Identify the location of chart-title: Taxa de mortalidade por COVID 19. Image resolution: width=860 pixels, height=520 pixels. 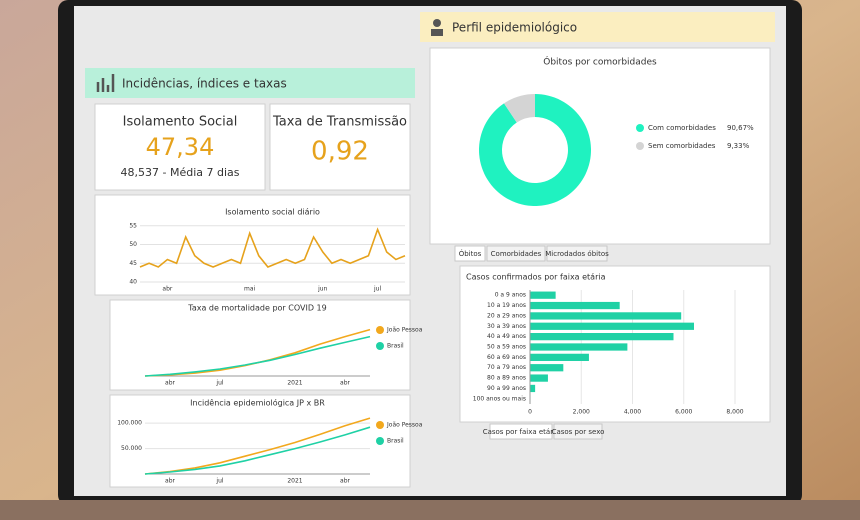
(256, 308).